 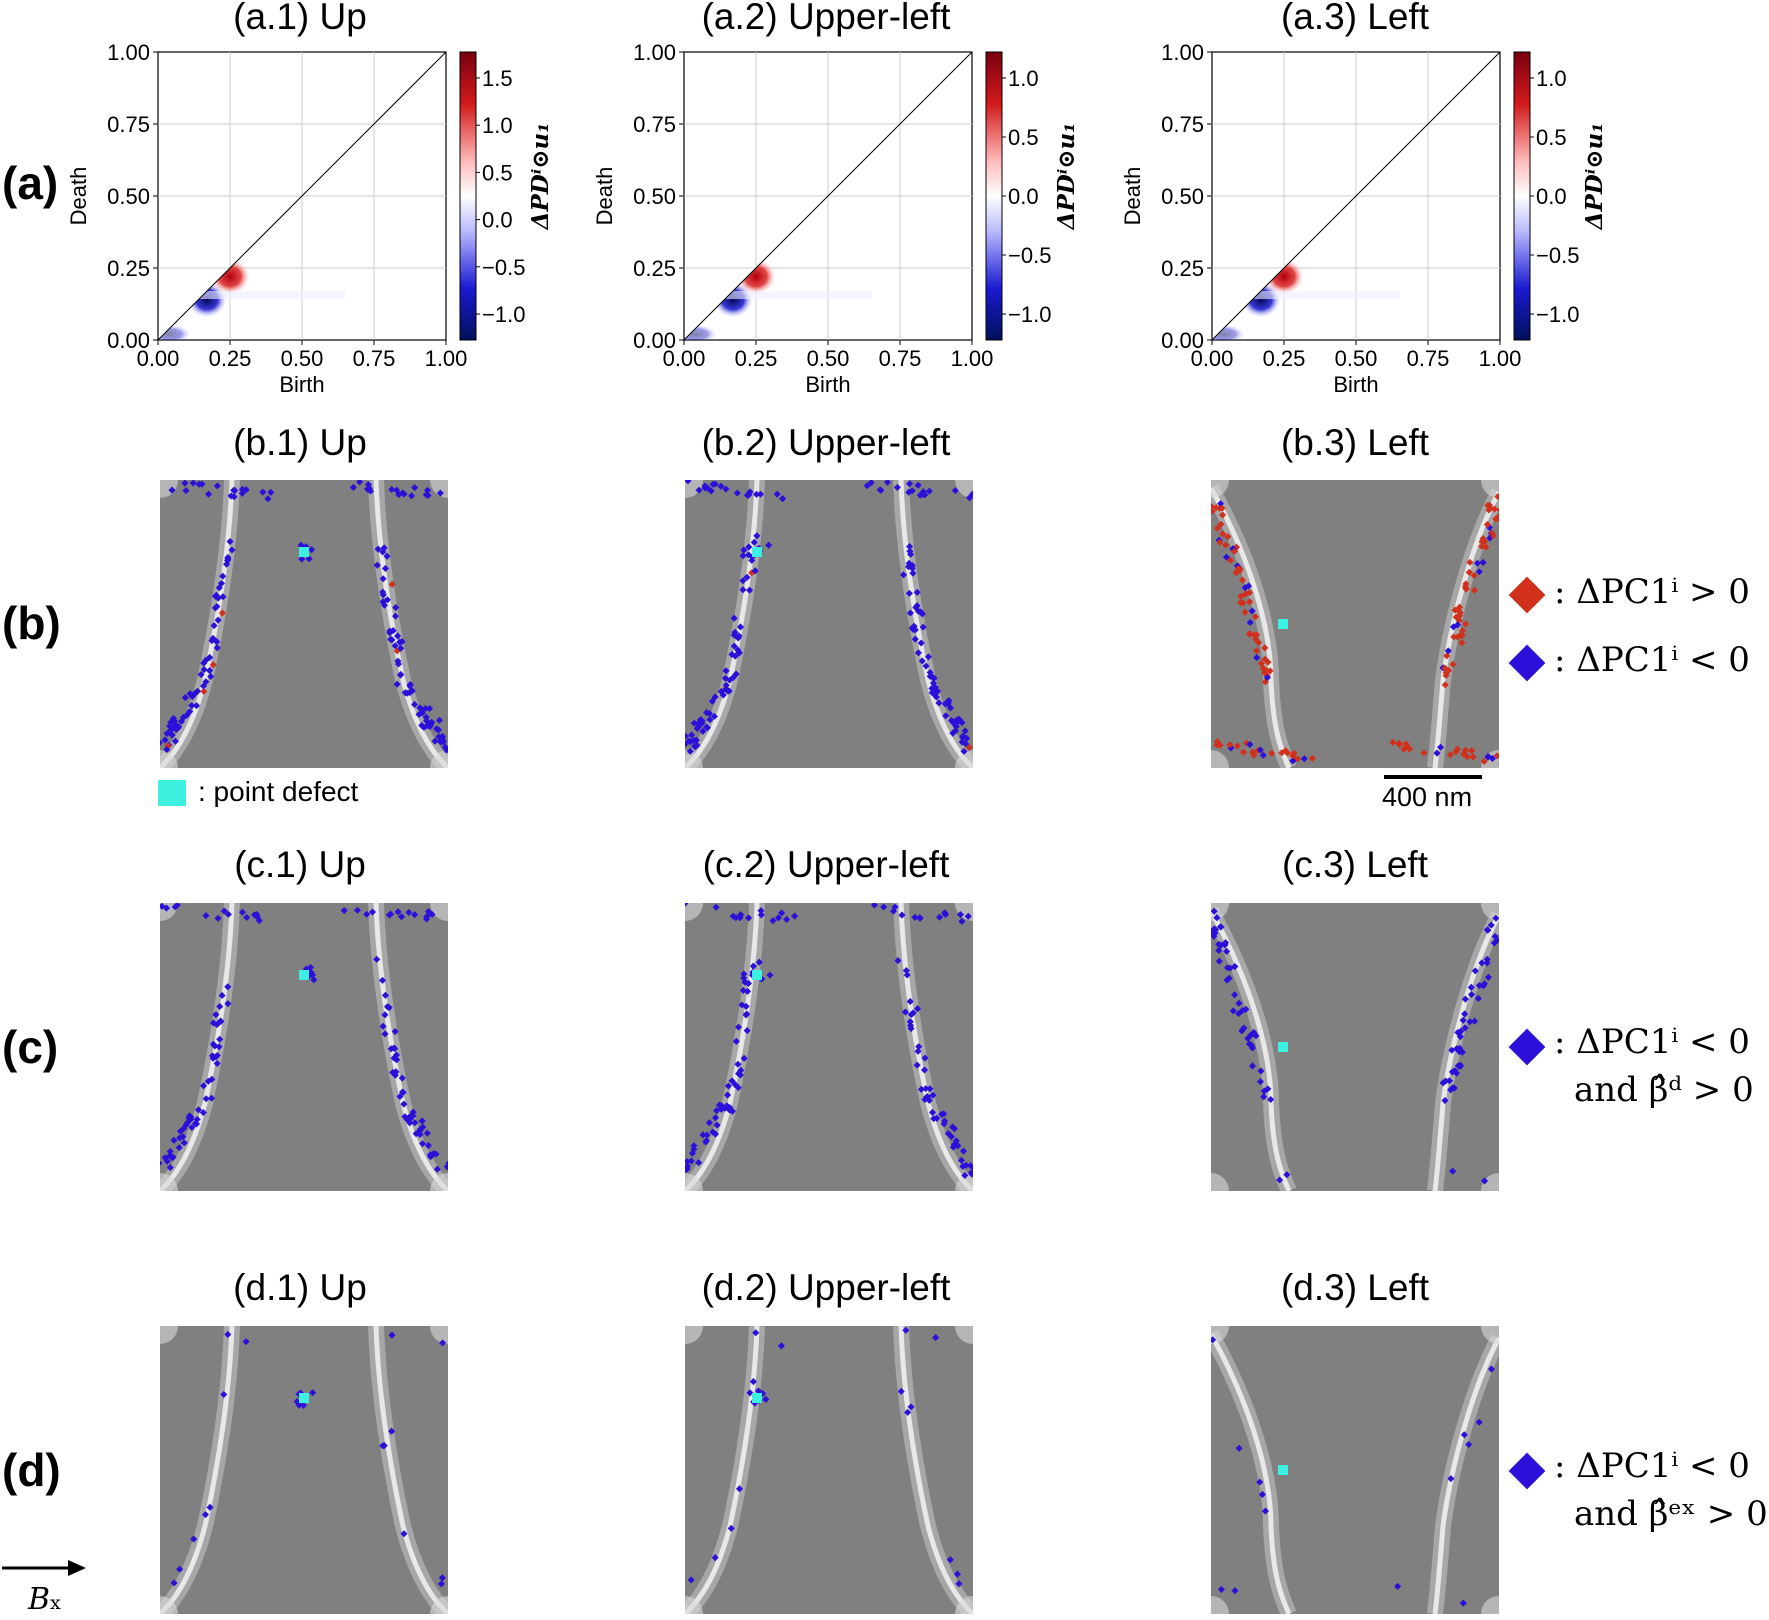 What do you see at coordinates (1355, 384) in the screenshot?
I see `x-axis-label: Birth` at bounding box center [1355, 384].